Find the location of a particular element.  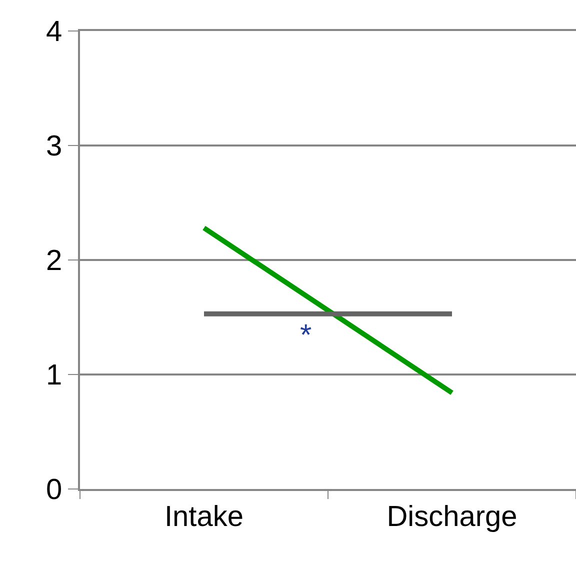

y-tick-label: 3 is located at coordinates (54, 146).